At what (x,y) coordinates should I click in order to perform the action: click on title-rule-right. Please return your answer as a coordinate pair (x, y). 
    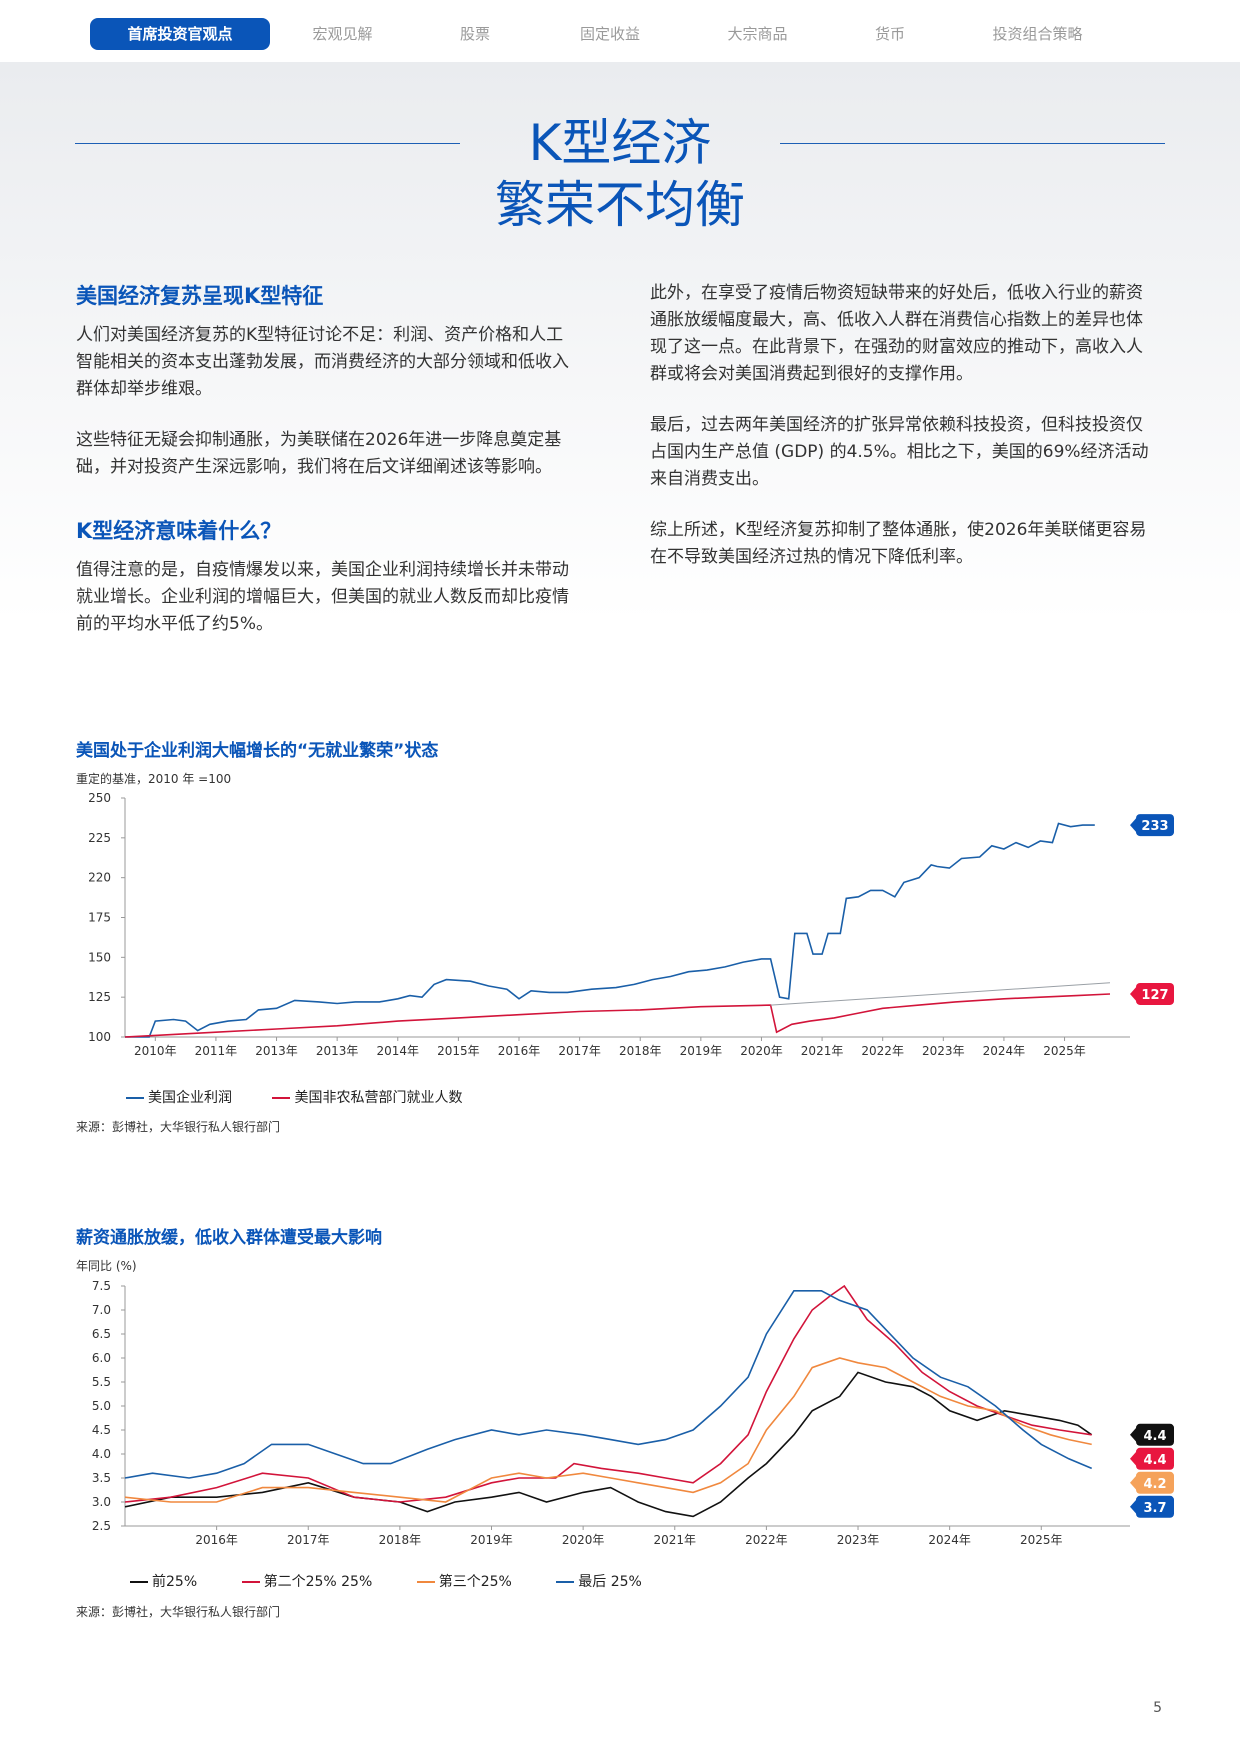
    Looking at the image, I should click on (972, 143).